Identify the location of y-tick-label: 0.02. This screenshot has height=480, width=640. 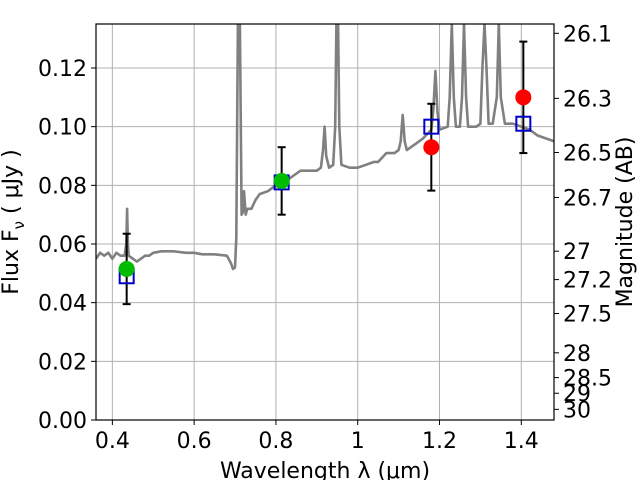
(62, 362).